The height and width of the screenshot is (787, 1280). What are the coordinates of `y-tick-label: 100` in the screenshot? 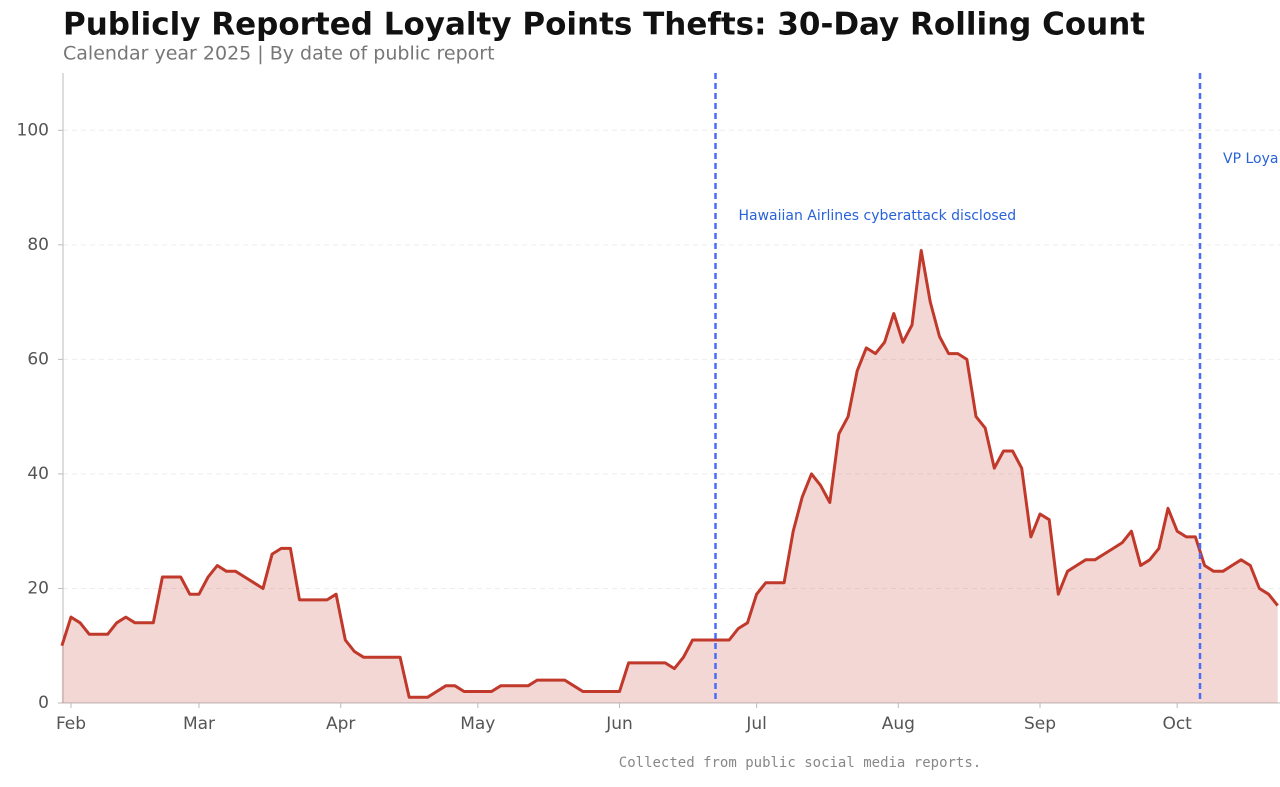 It's located at (33, 130).